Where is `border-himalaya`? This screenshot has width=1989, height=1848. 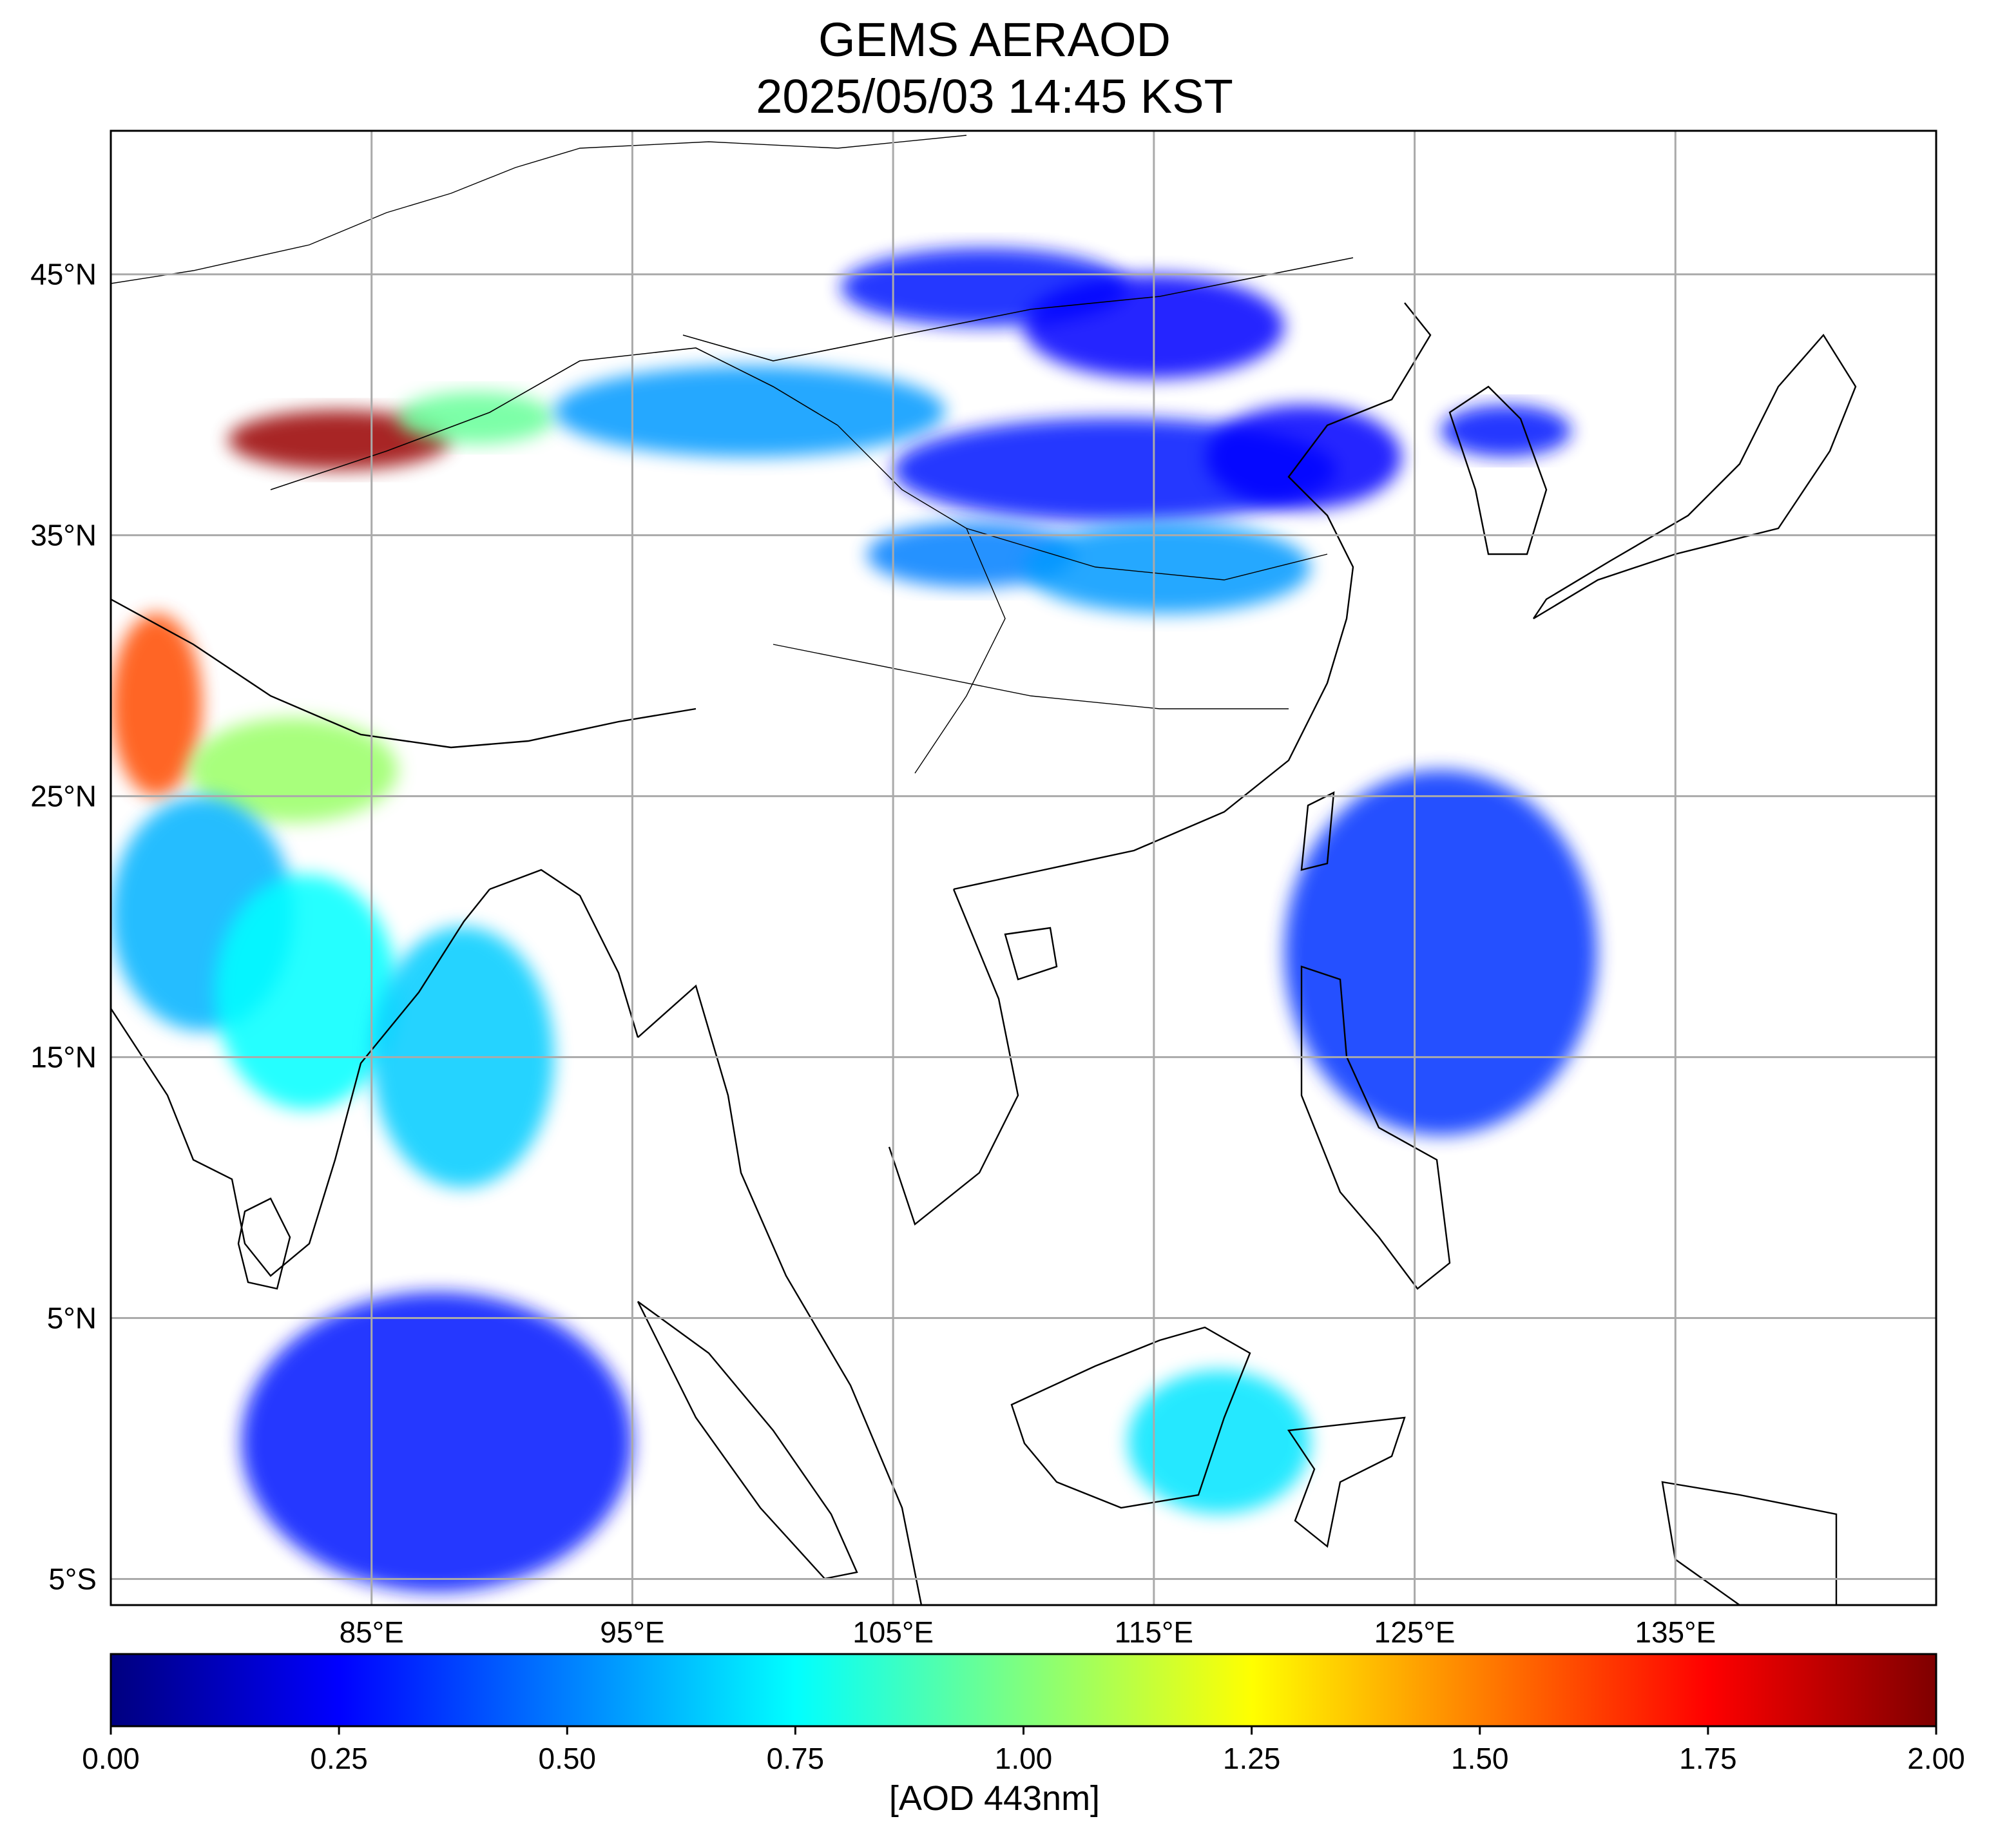 border-himalaya is located at coordinates (404, 673).